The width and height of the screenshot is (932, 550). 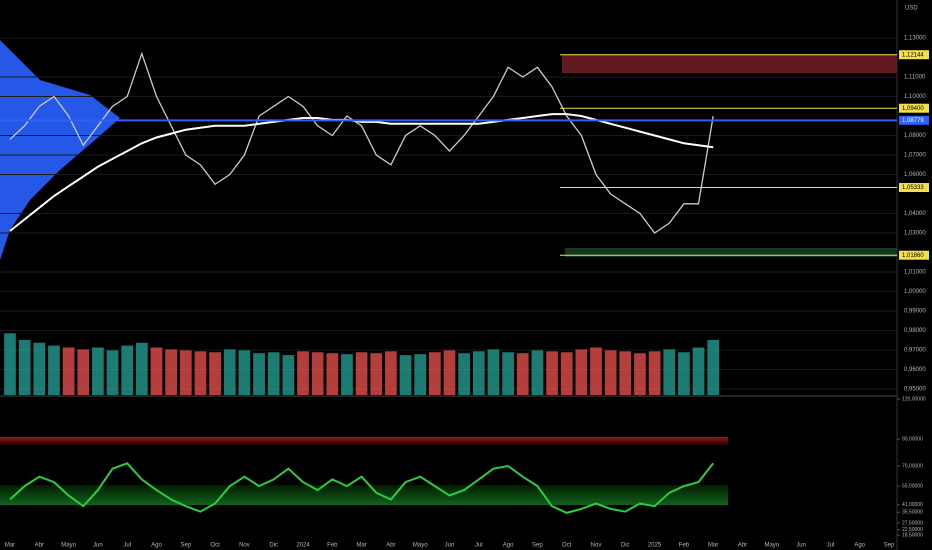 What do you see at coordinates (303, 546) in the screenshot?
I see `x-tick-label: 2024` at bounding box center [303, 546].